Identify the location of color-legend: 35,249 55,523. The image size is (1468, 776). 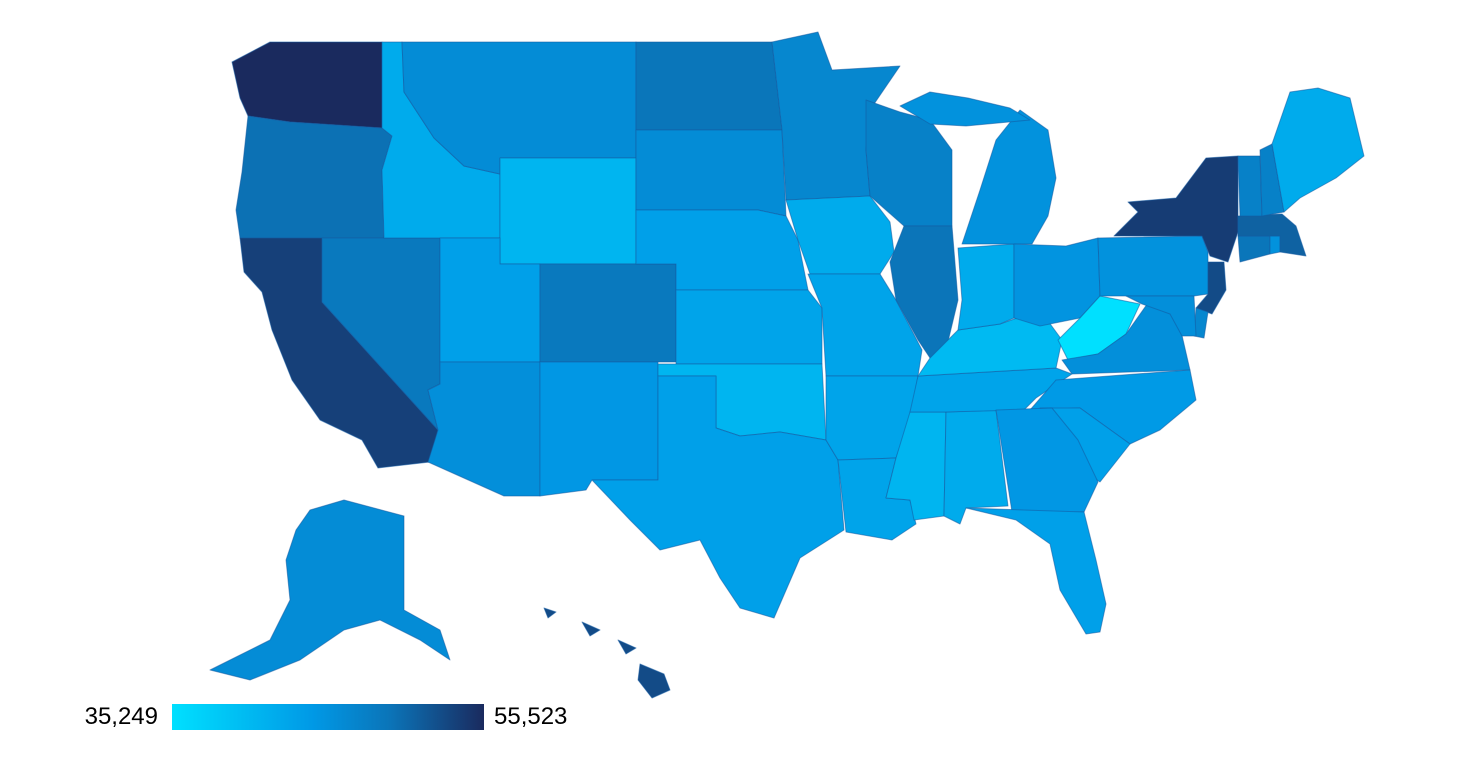
(313, 717).